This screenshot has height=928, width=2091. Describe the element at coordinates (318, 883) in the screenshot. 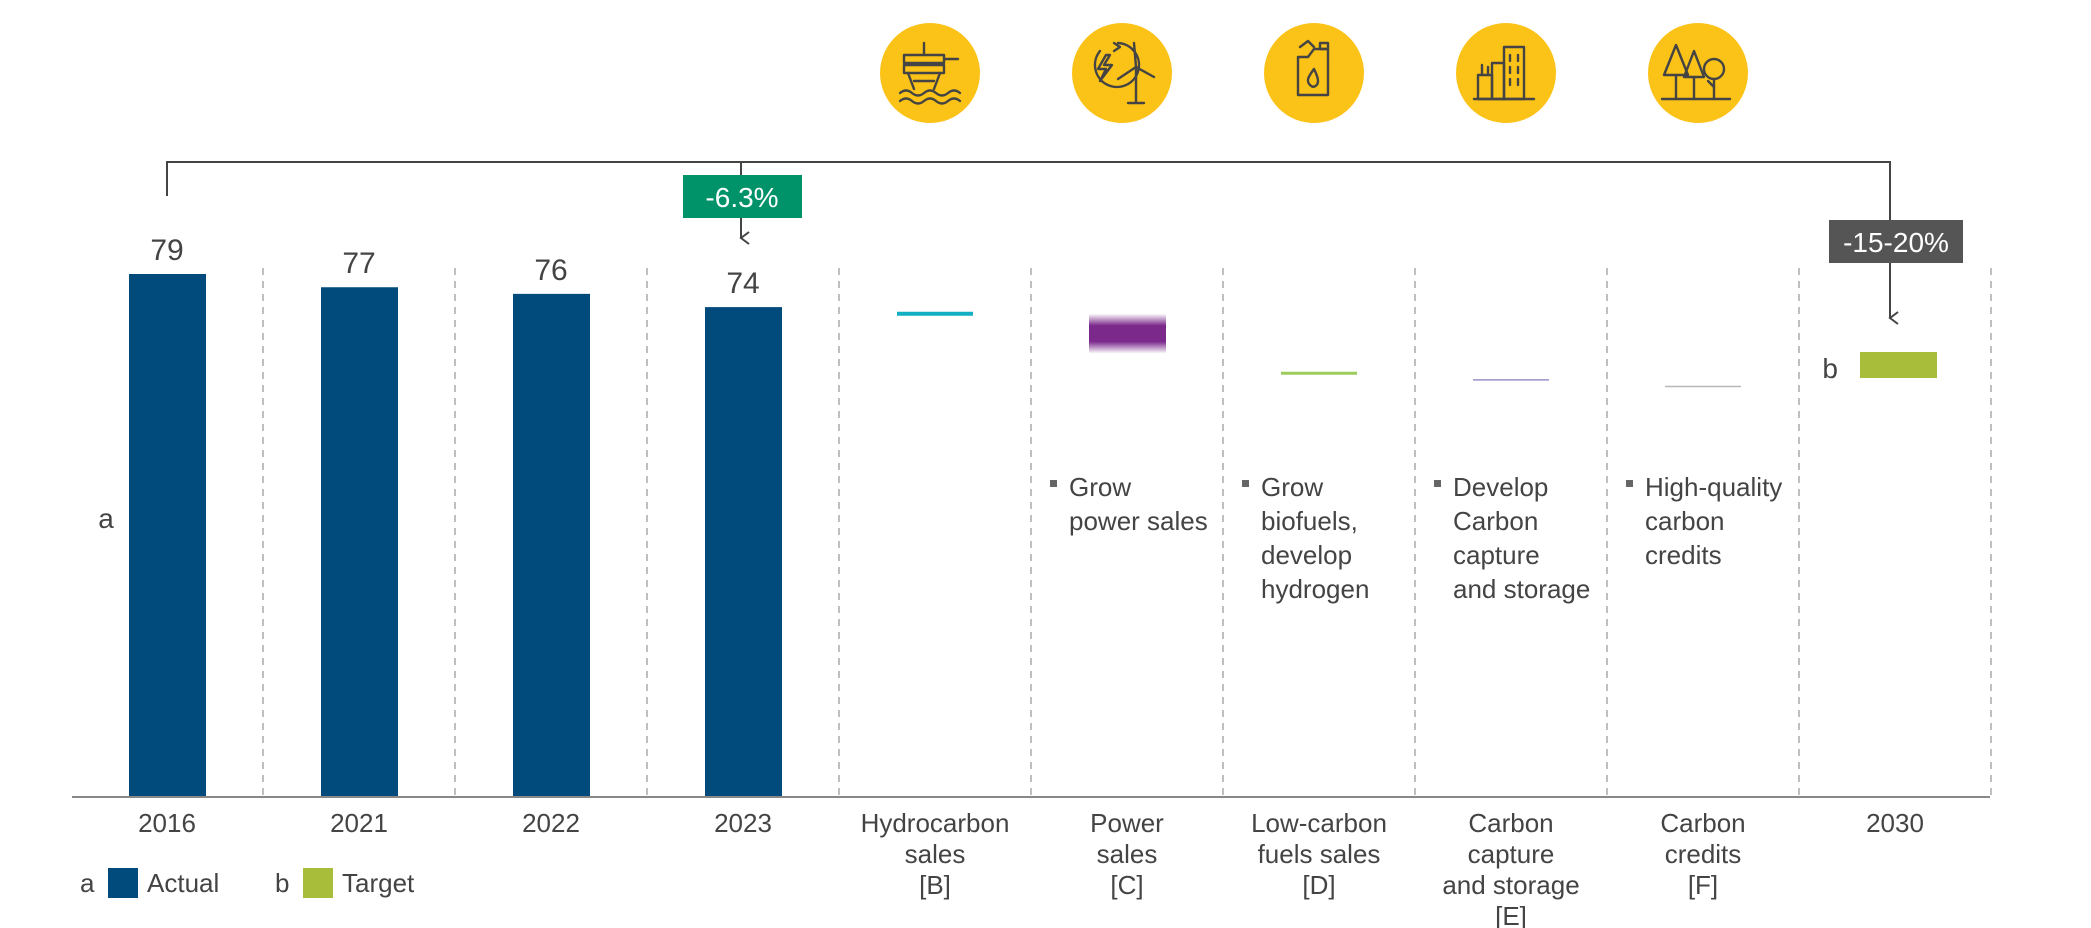

I see `legend-target-swatch` at that location.